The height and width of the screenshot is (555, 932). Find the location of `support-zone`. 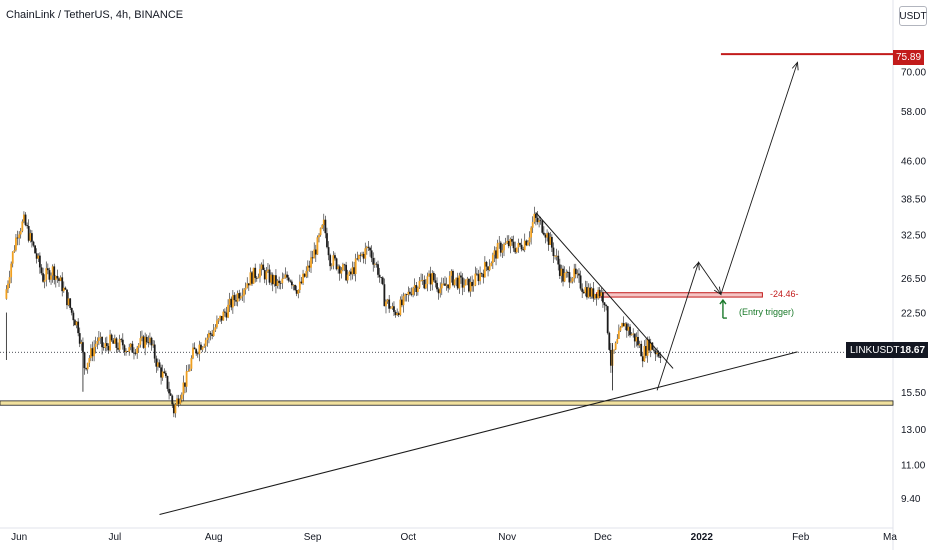

support-zone is located at coordinates (447, 403).